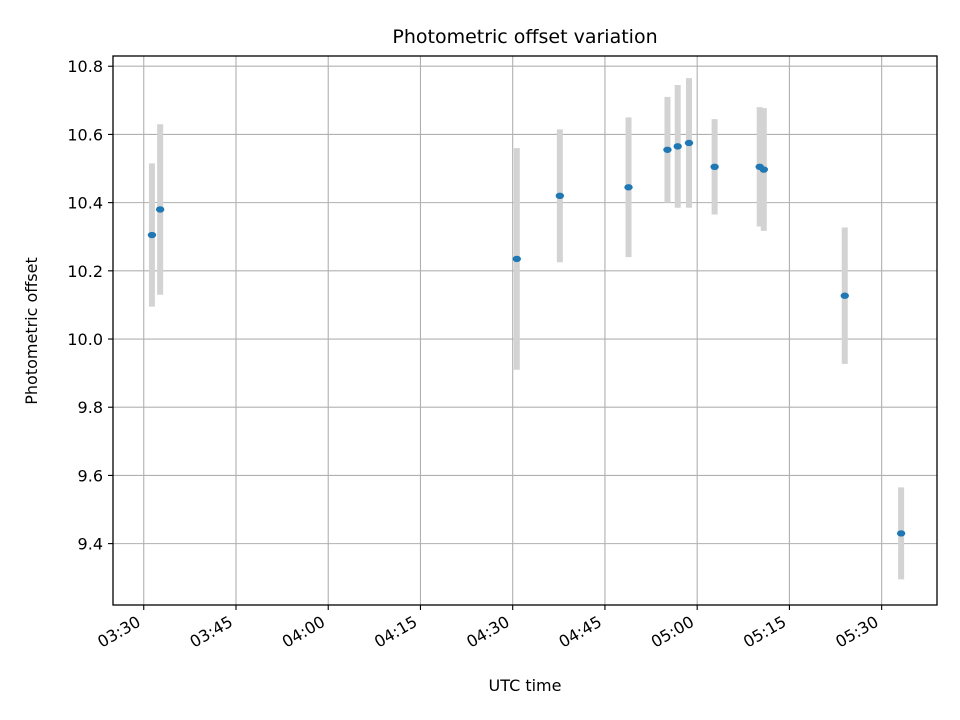  What do you see at coordinates (395, 632) in the screenshot?
I see `x-tick-label: 04:15` at bounding box center [395, 632].